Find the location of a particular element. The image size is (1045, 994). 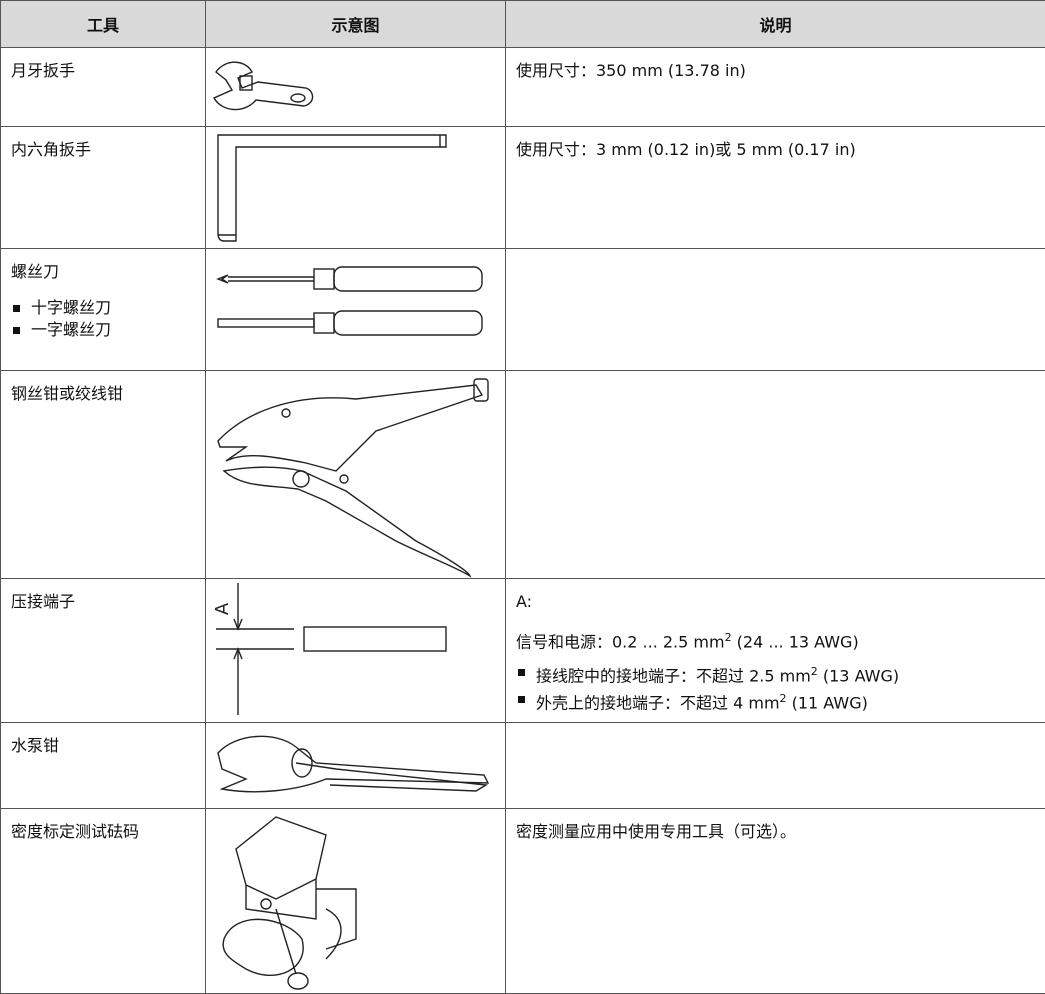

text: (24 ... 13 AWG) is located at coordinates (795, 641).